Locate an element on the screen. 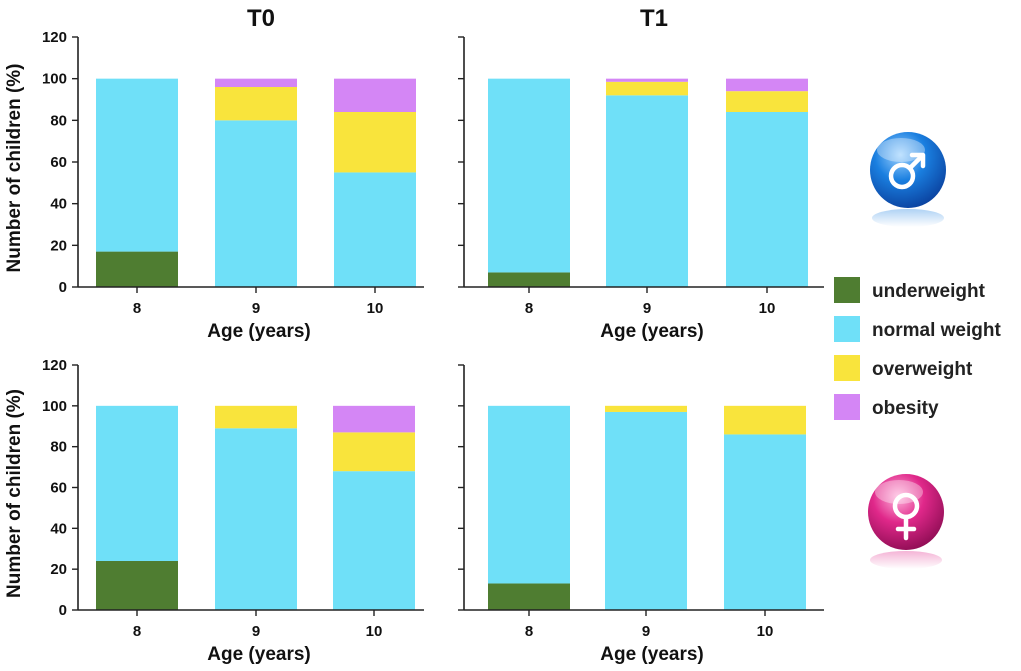  legend-item-normal-weight: normal weight is located at coordinates (917, 329).